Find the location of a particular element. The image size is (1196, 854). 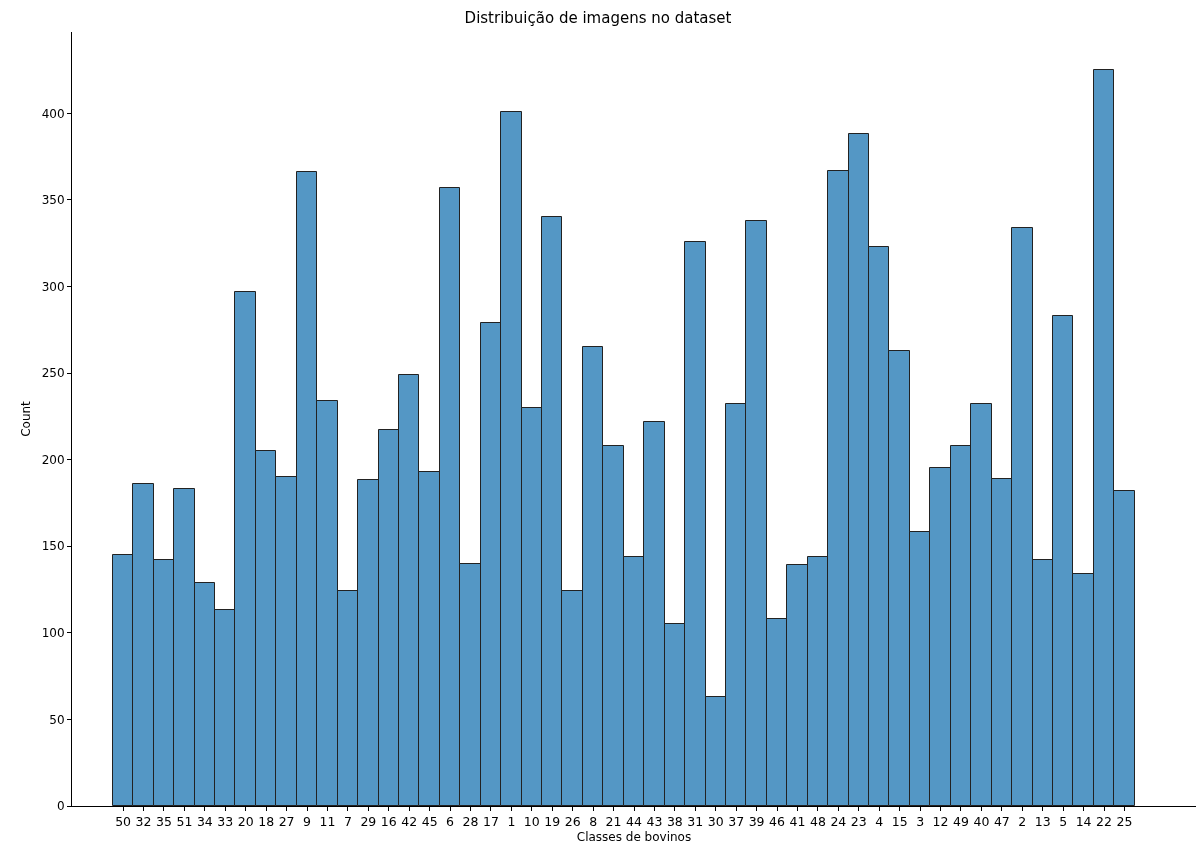

x-tick-label: 32 is located at coordinates (143, 821).